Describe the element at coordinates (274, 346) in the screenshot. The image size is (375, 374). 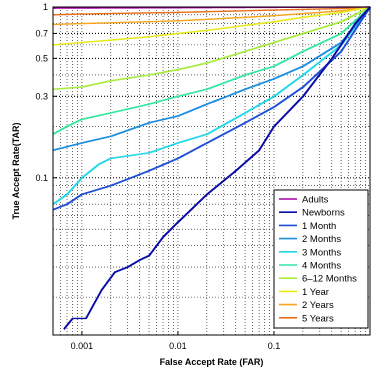
I see `x-tick-label: 0.1` at that location.